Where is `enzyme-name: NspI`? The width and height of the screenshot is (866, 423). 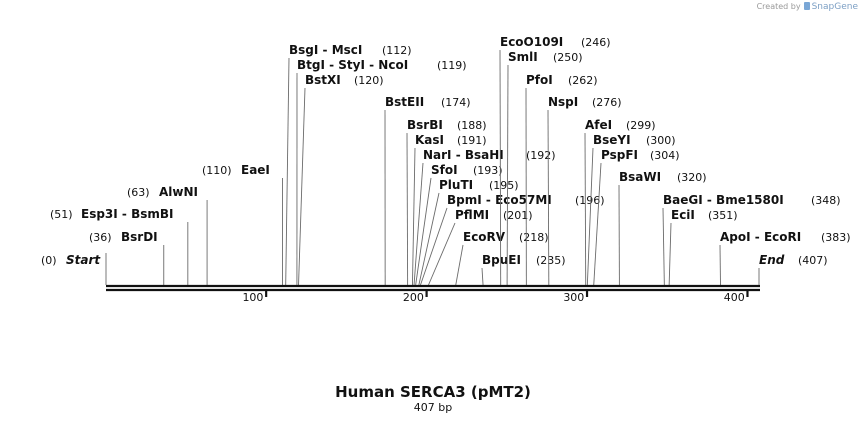
enzyme-name: NspI is located at coordinates (563, 102).